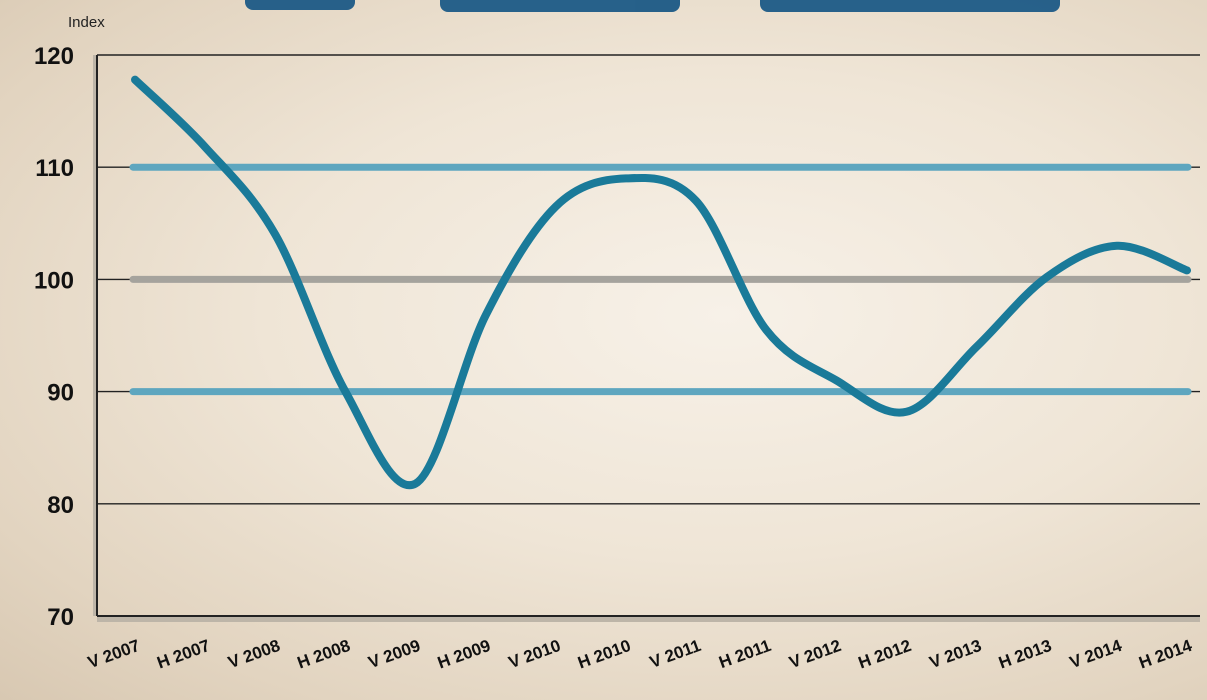 The height and width of the screenshot is (700, 1207). Describe the element at coordinates (394, 654) in the screenshot. I see `x-tick-label: V 2009` at that location.